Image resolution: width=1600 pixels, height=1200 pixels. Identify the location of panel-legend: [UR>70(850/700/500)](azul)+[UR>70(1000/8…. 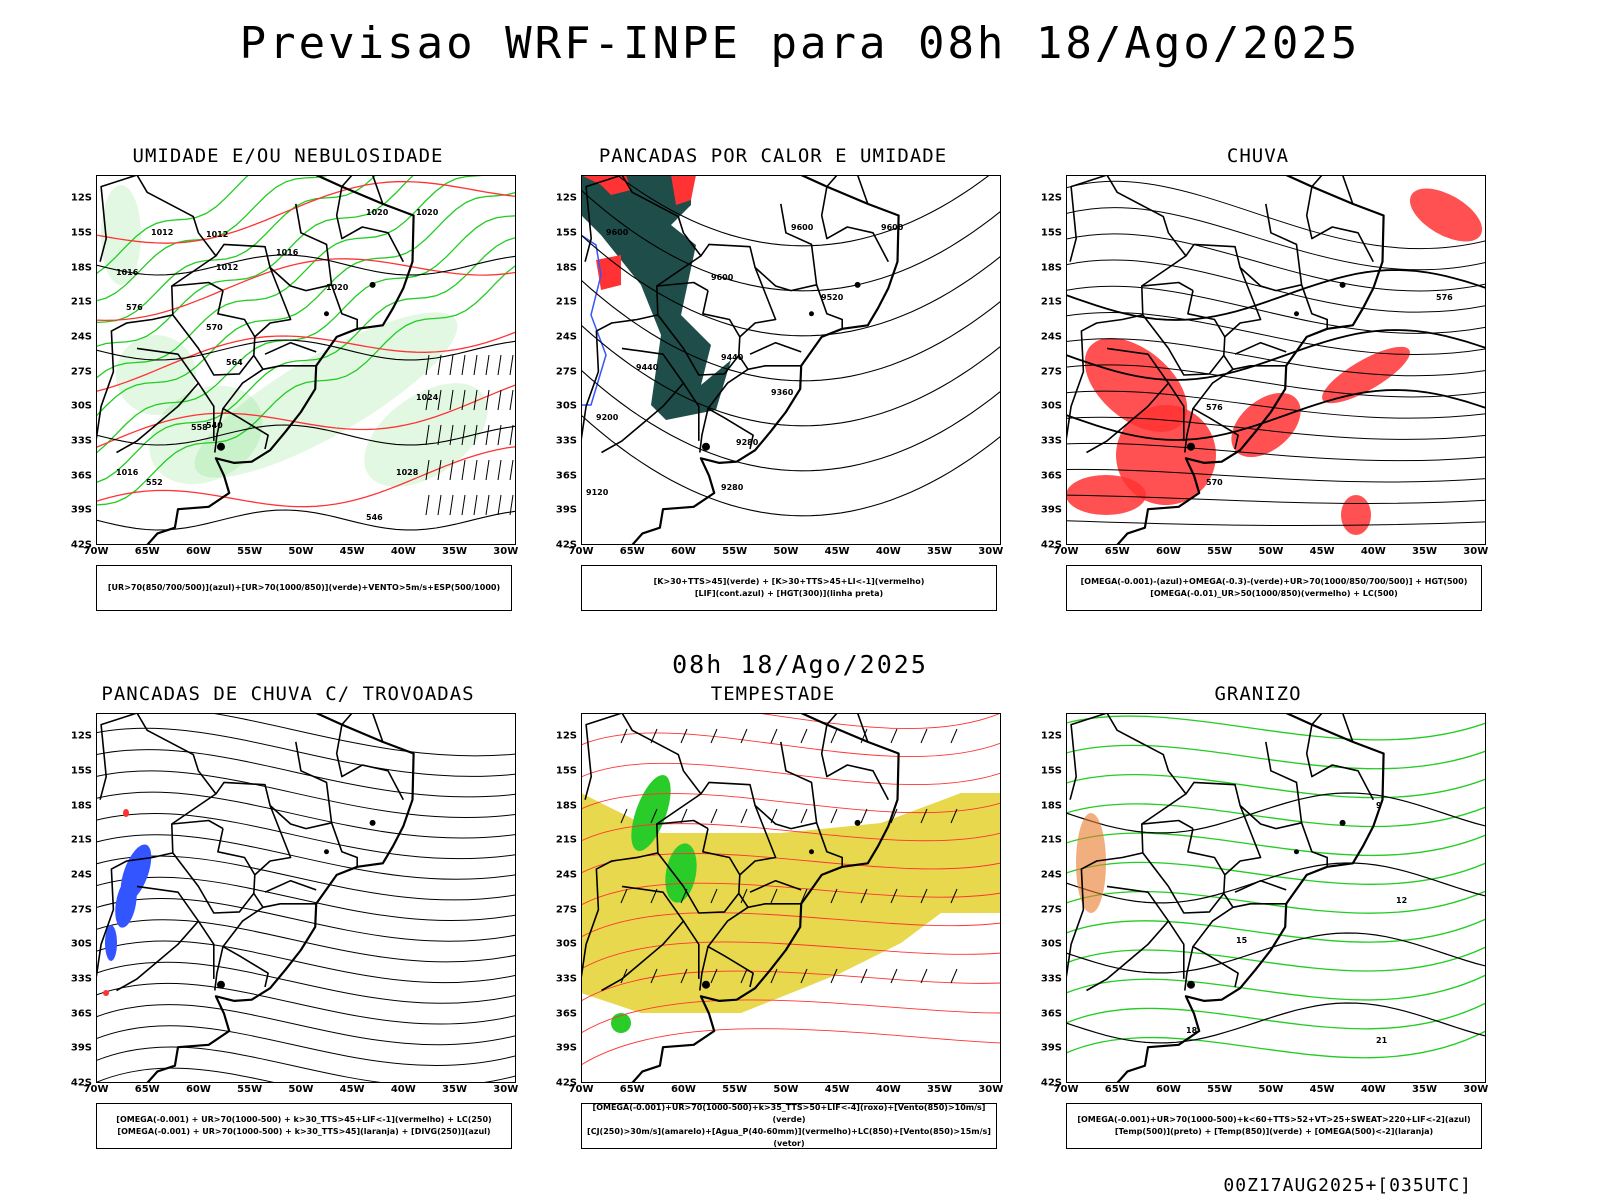
(304, 588).